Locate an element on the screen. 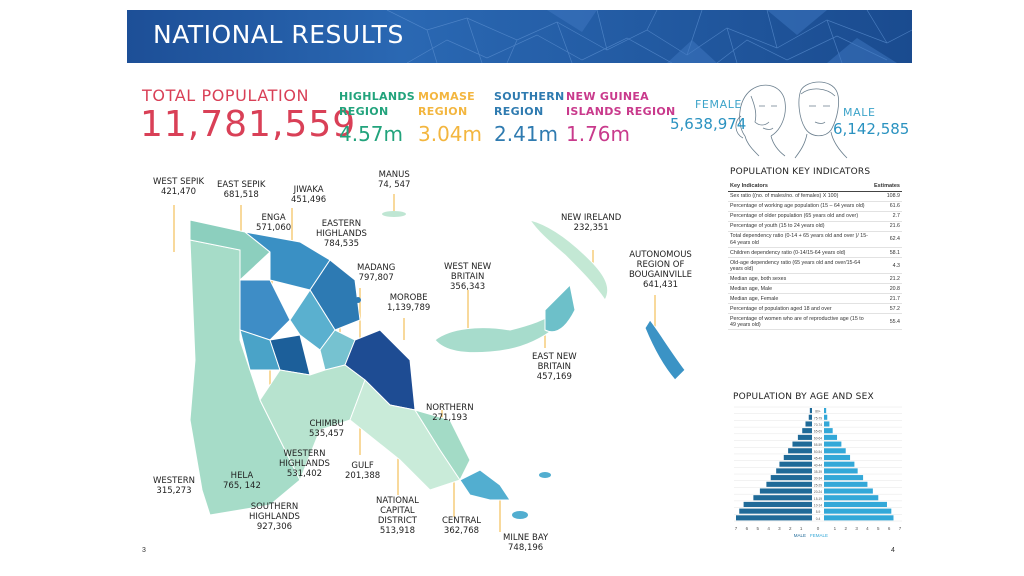  indicator-value: 57.2 is located at coordinates (886, 309).